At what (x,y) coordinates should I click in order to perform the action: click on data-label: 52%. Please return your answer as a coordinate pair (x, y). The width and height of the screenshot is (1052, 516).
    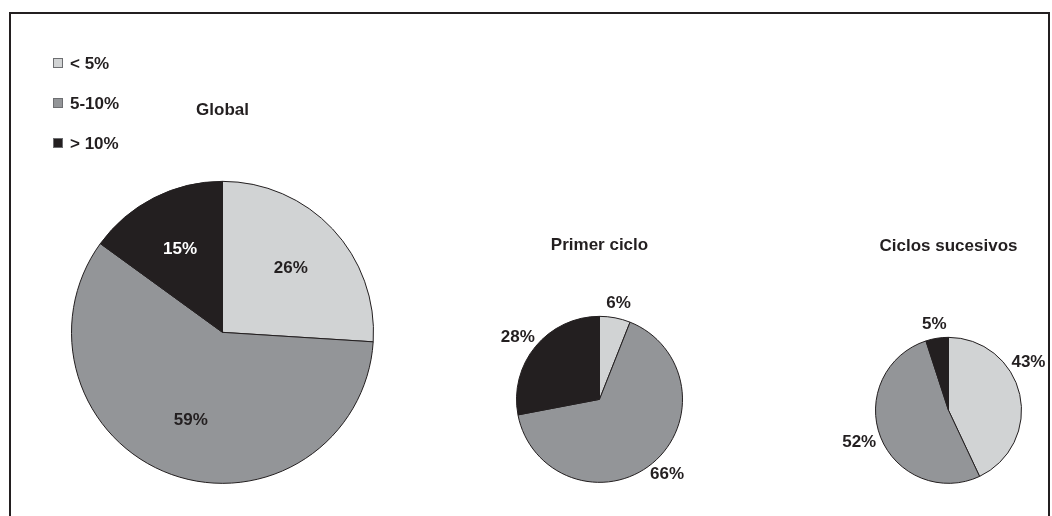
    Looking at the image, I should click on (859, 442).